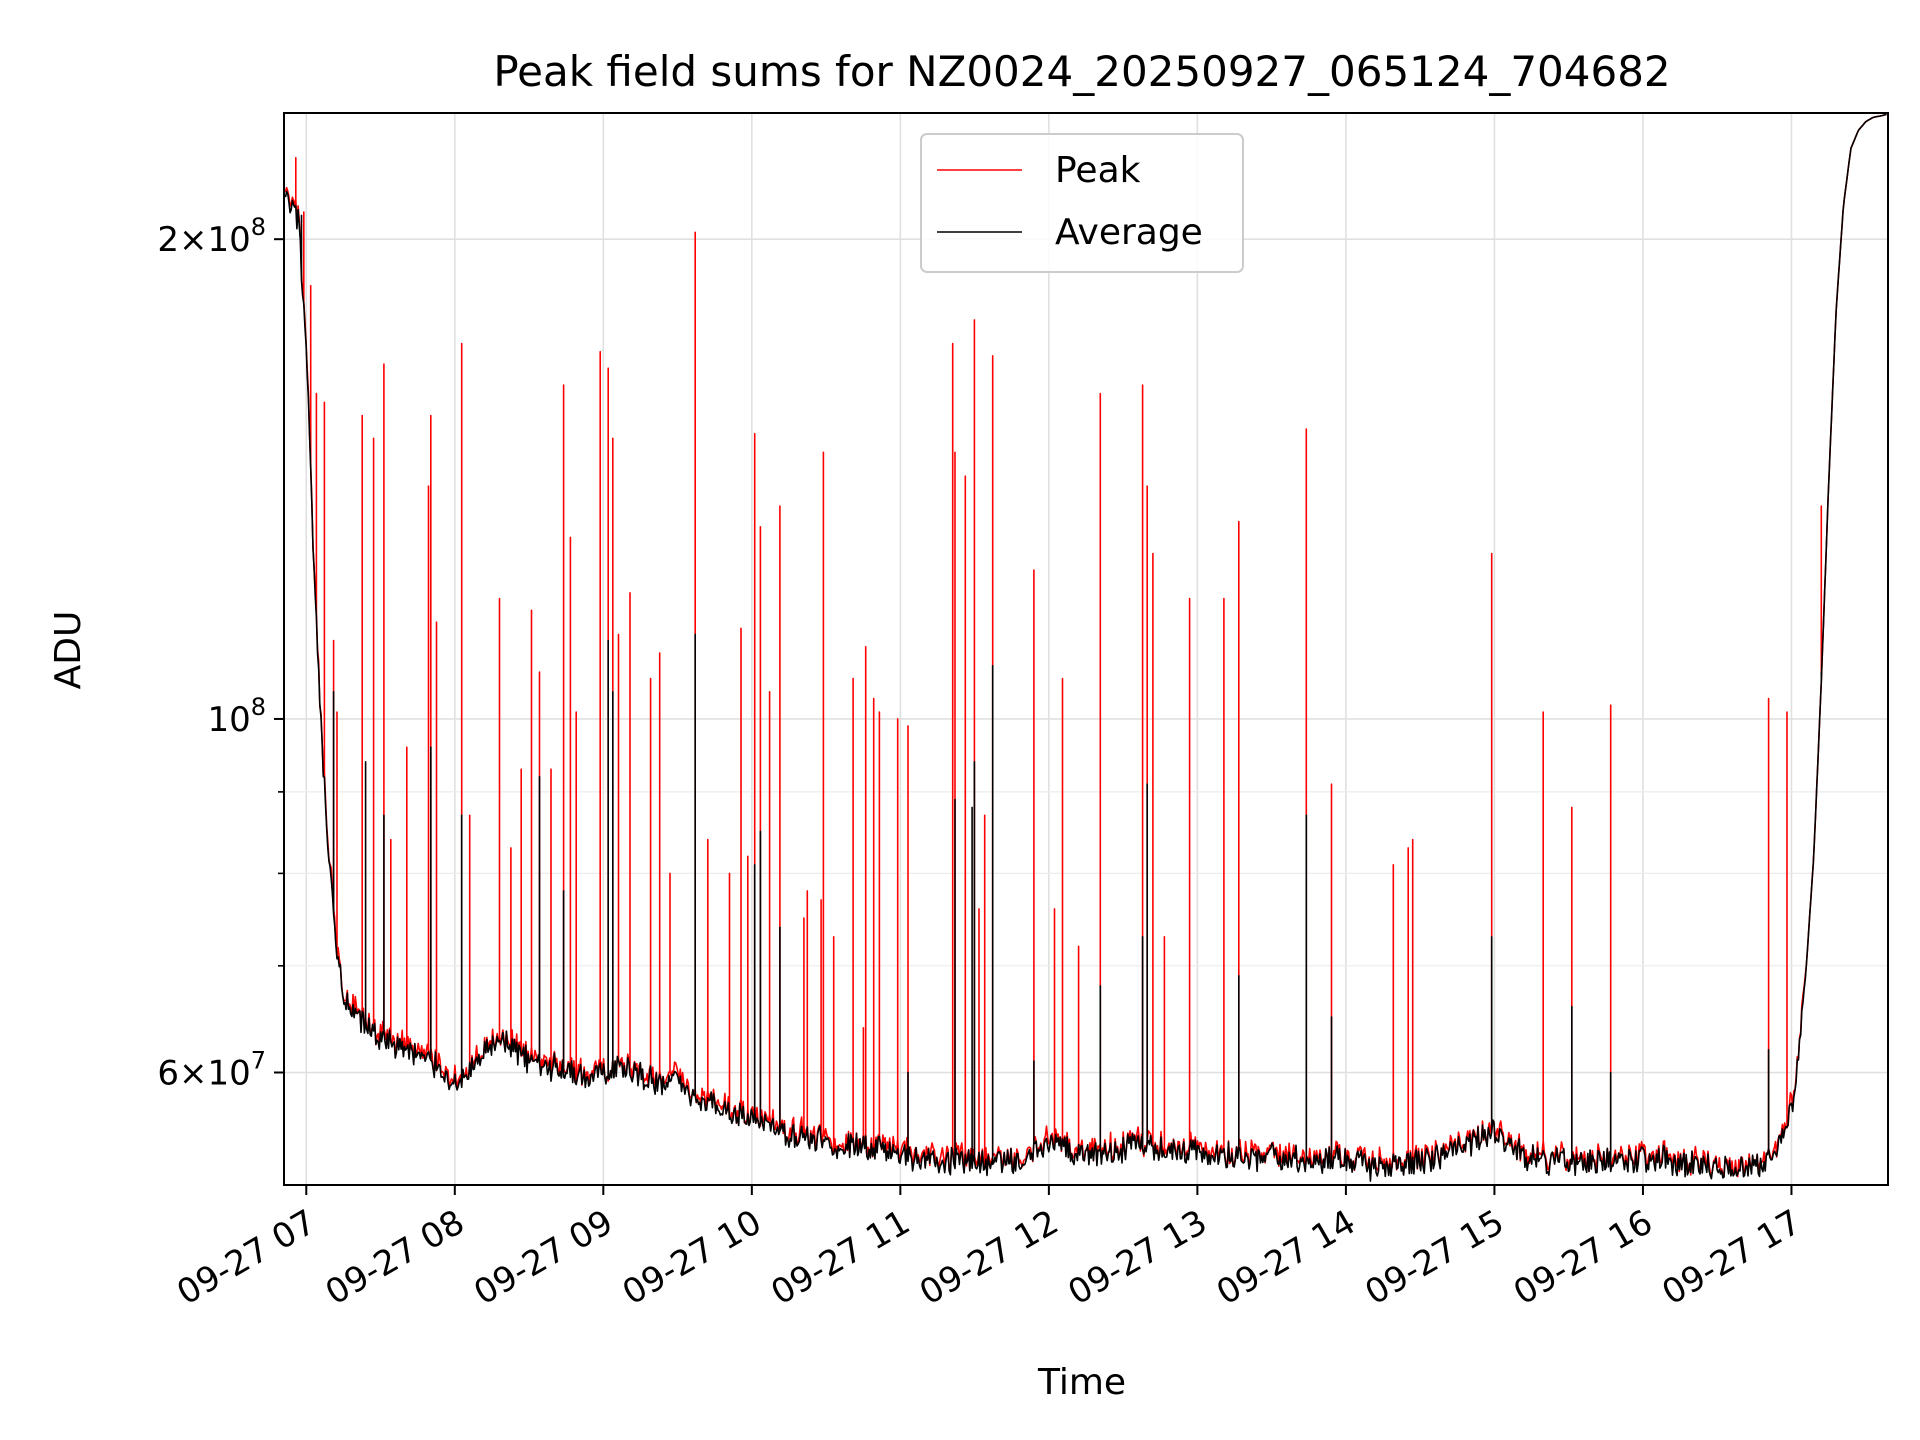 This screenshot has height=1440, width=1920. I want to click on legend-label-peak: Peak, so click(1098, 170).